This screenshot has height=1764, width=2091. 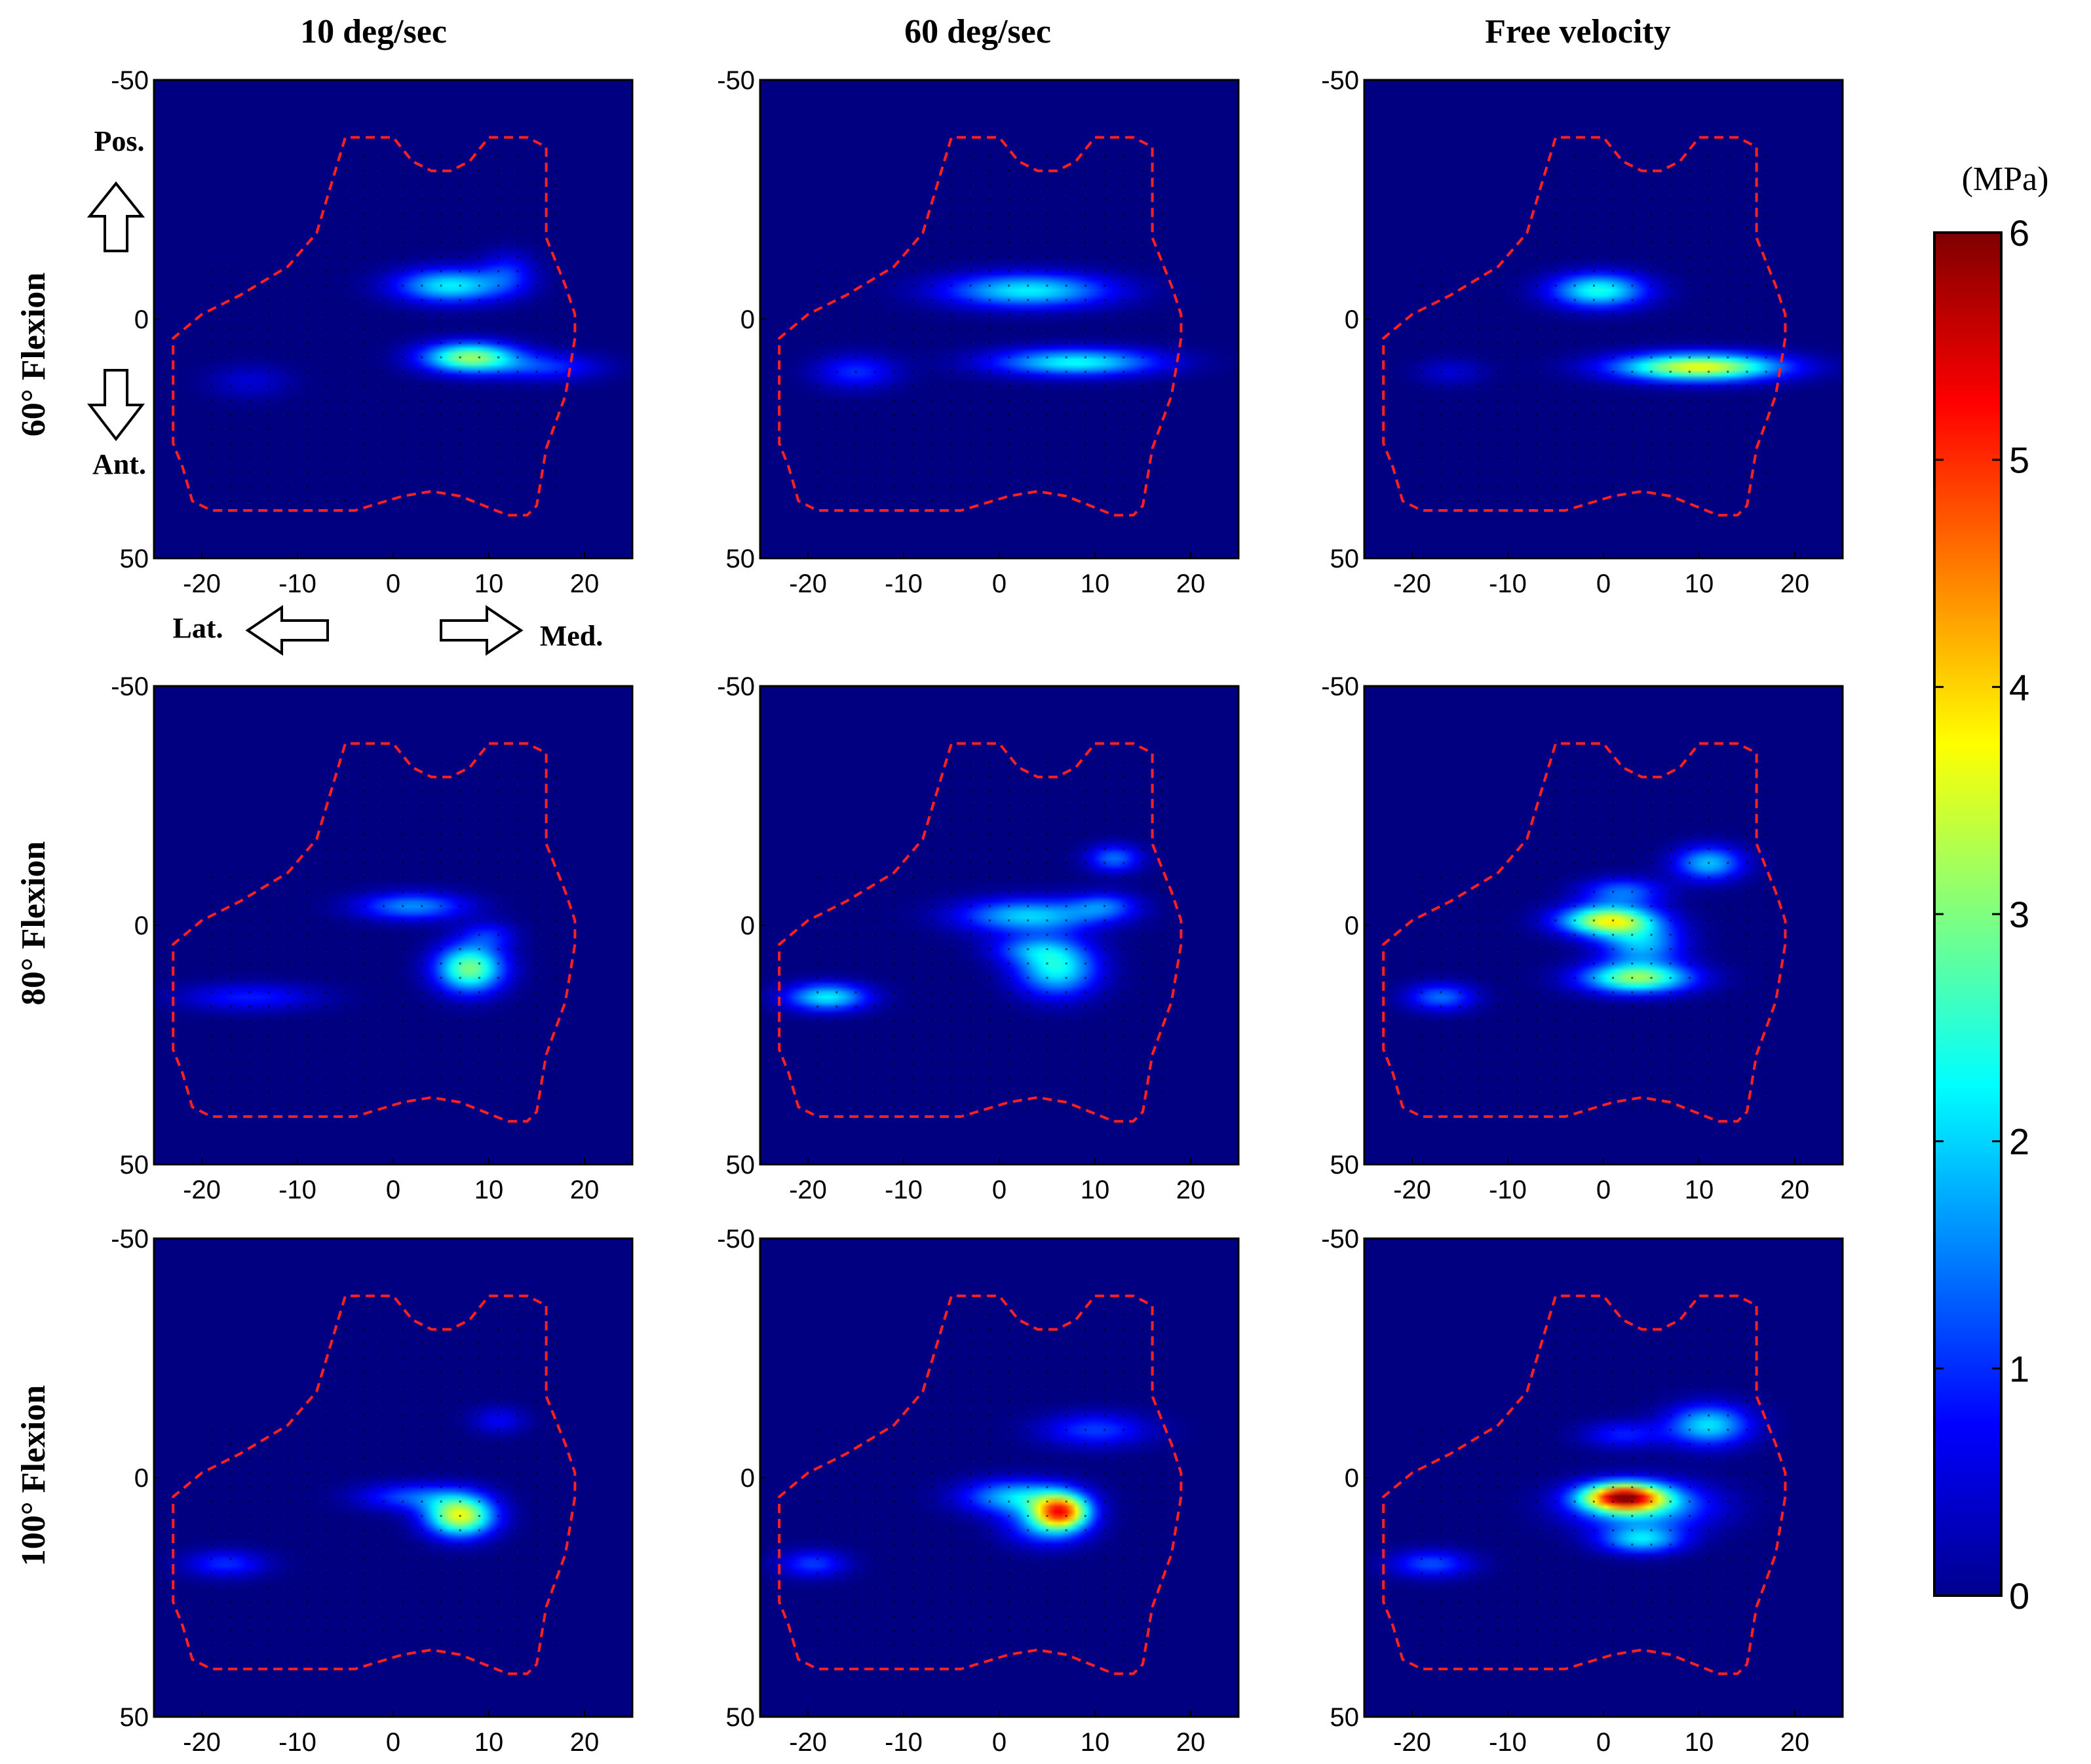 I want to click on row-title-60-flexion: 60° Flexion, so click(x=33, y=355).